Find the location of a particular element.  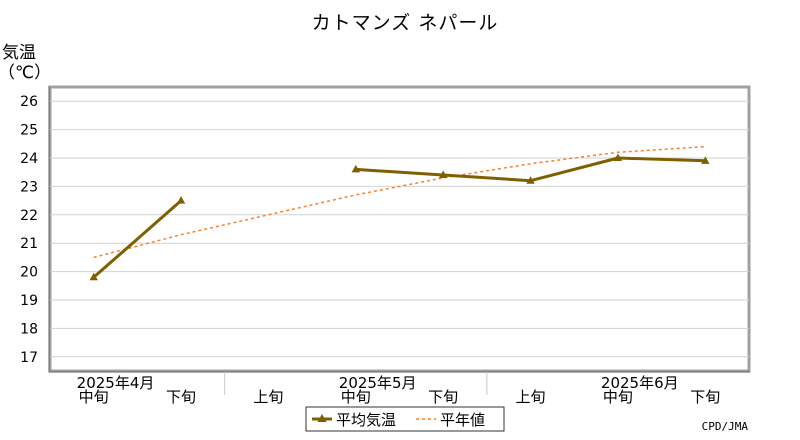

series-line is located at coordinates (137, 239).